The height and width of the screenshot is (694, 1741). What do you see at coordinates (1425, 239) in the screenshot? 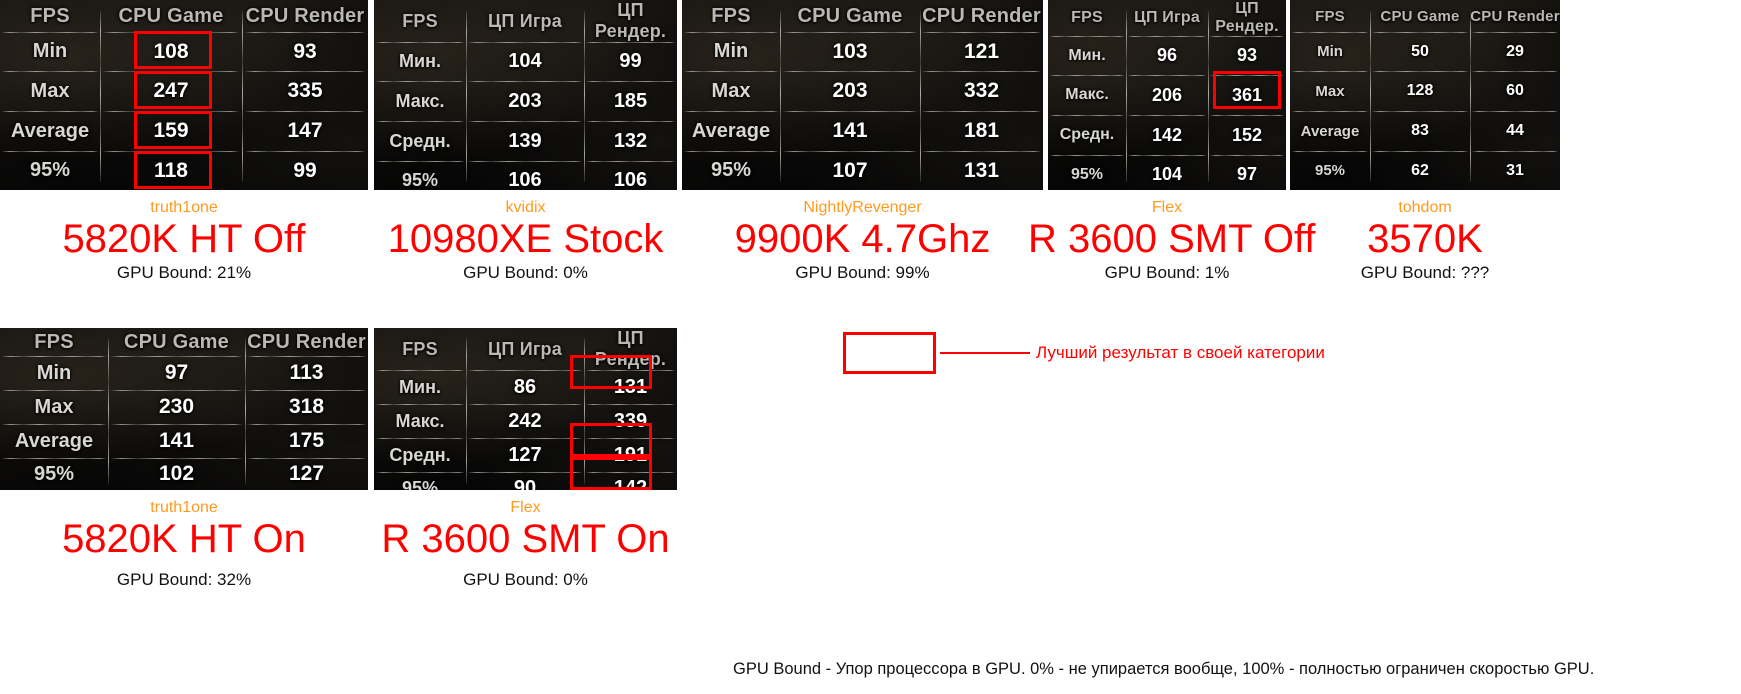
I see `cpu-title-t5: 3570K` at bounding box center [1425, 239].